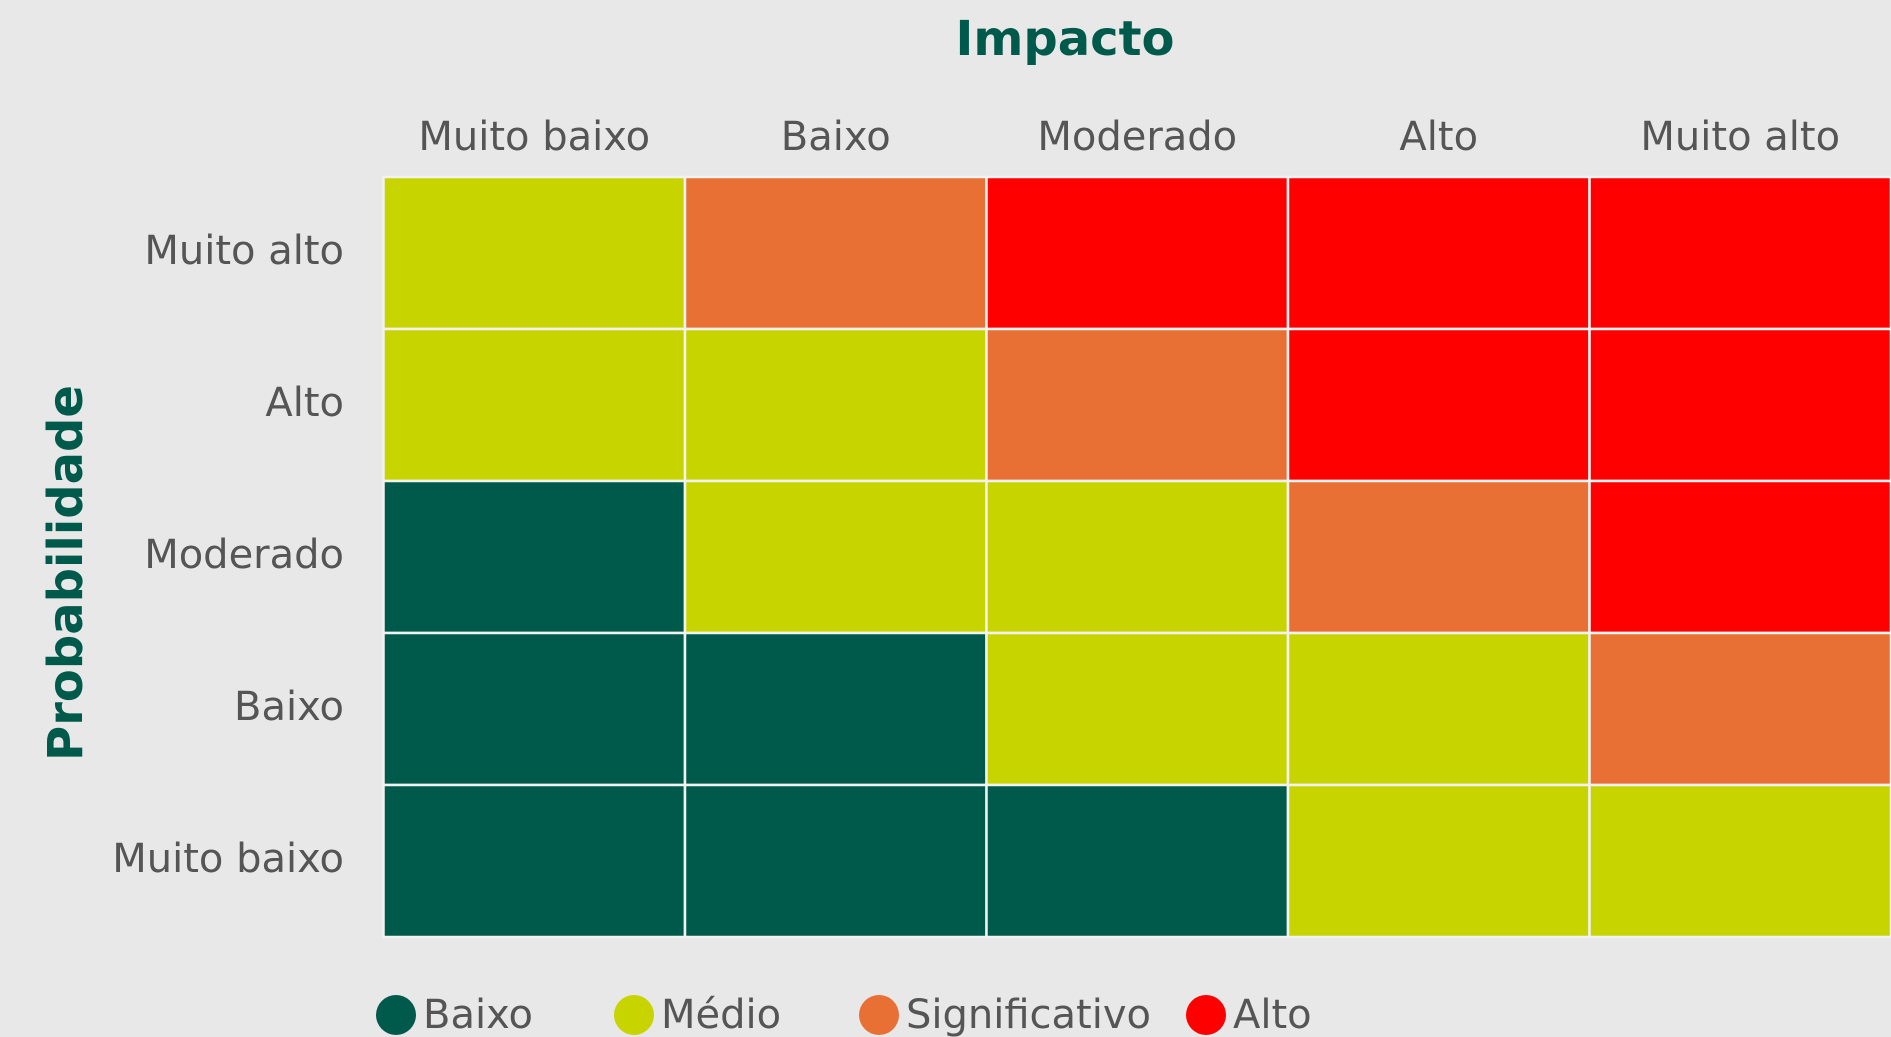  I want to click on row-label: Moderado, so click(244, 555).